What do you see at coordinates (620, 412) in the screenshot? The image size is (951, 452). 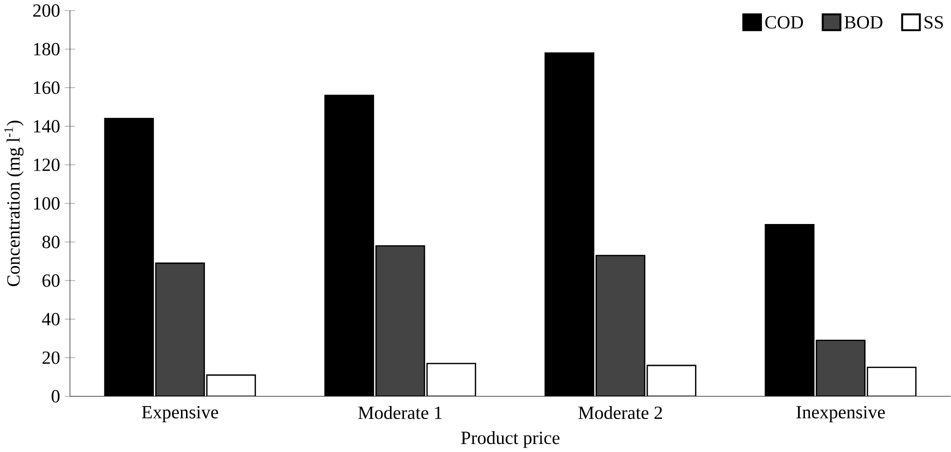 I see `x-tick-label: Moderate 2` at bounding box center [620, 412].